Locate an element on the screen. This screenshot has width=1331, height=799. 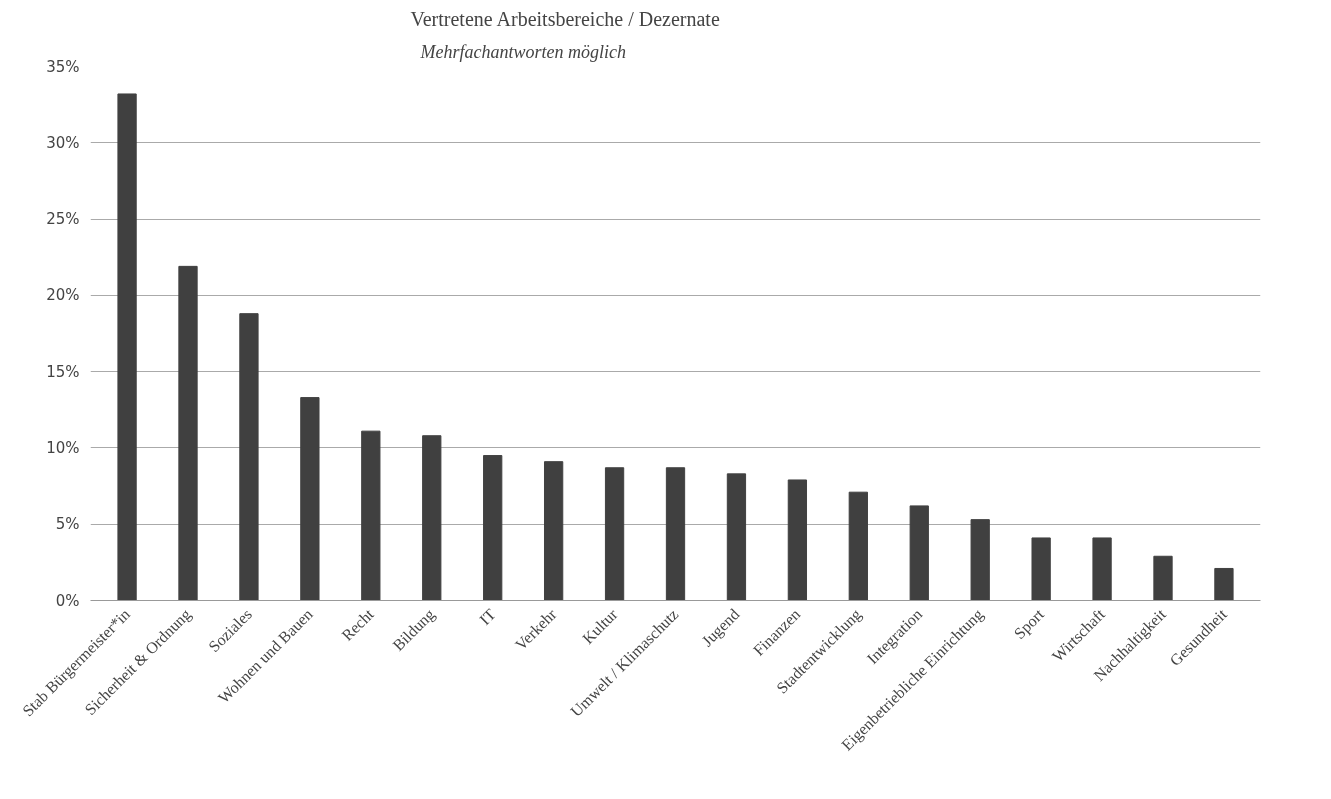
chart-subtitle: Mehrfachantworten möglich is located at coordinates (522, 51).